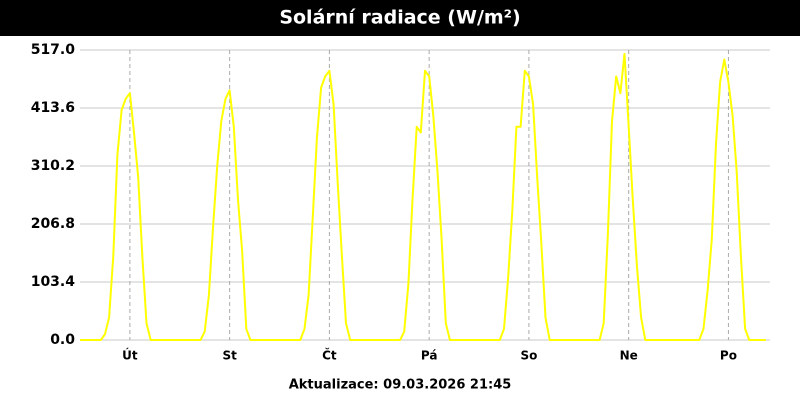 This screenshot has width=800, height=400. What do you see at coordinates (53, 50) in the screenshot?
I see `y-tick-label: 517.0` at bounding box center [53, 50].